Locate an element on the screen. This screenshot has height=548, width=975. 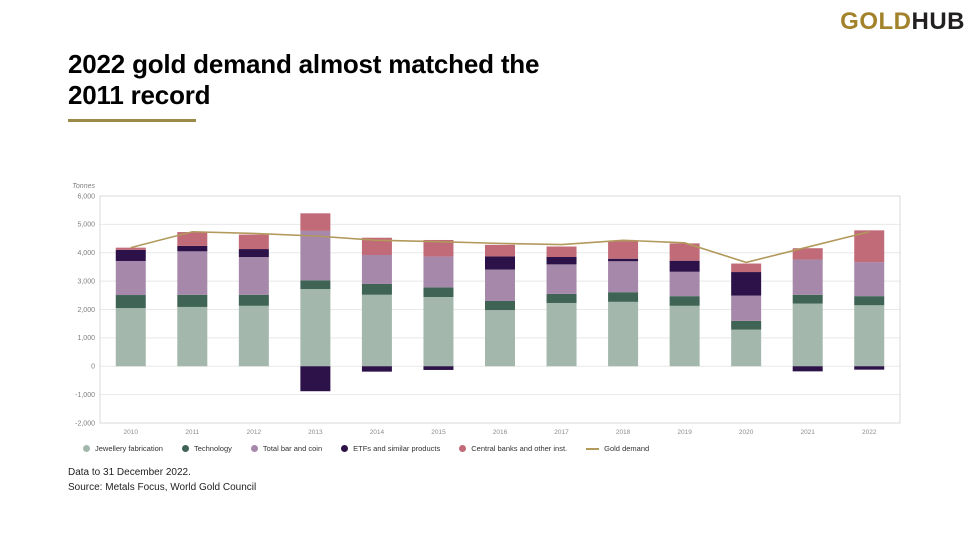
x-axis-tick-label: 2021 is located at coordinates (807, 432).